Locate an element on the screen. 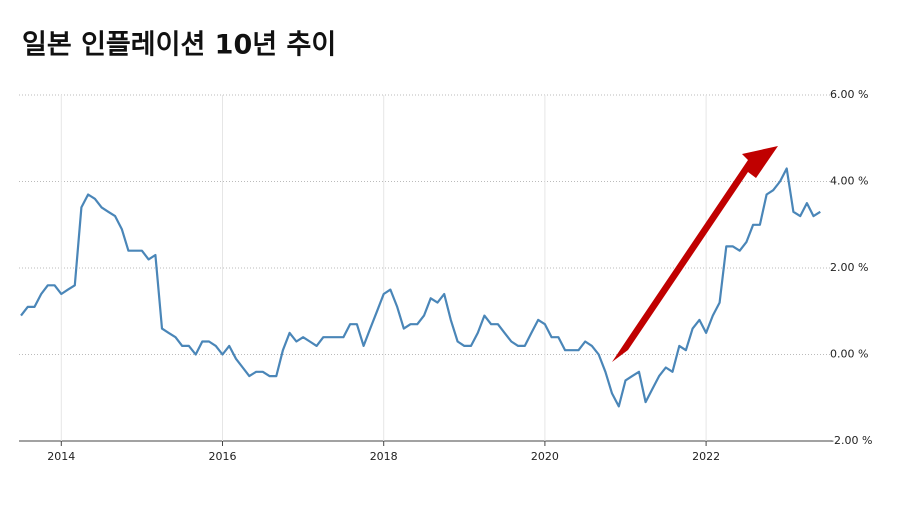 The image size is (901, 519). y-tick-label: 6.00 % is located at coordinates (849, 94).